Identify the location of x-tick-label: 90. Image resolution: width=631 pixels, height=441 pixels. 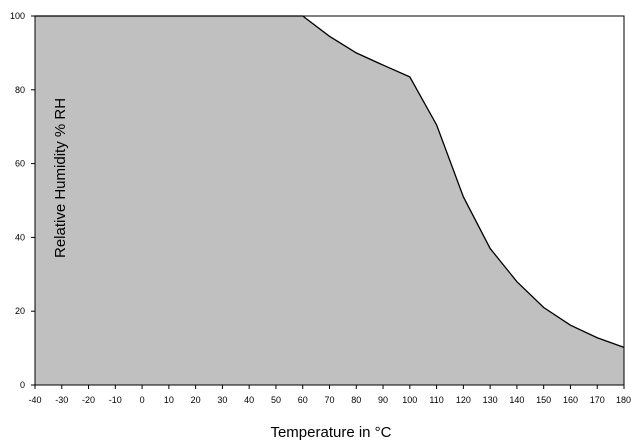
(383, 400).